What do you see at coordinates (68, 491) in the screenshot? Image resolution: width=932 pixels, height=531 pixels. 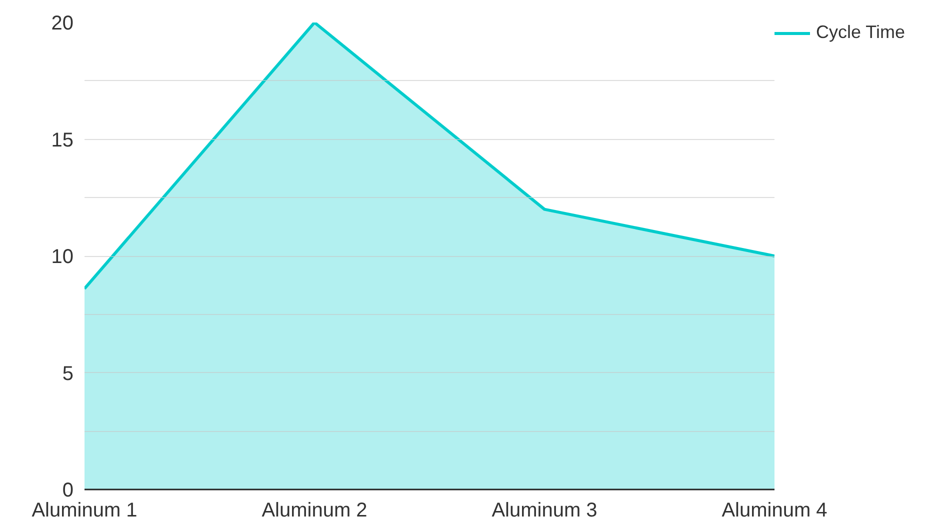 I see `y-tick-label: 0` at bounding box center [68, 491].